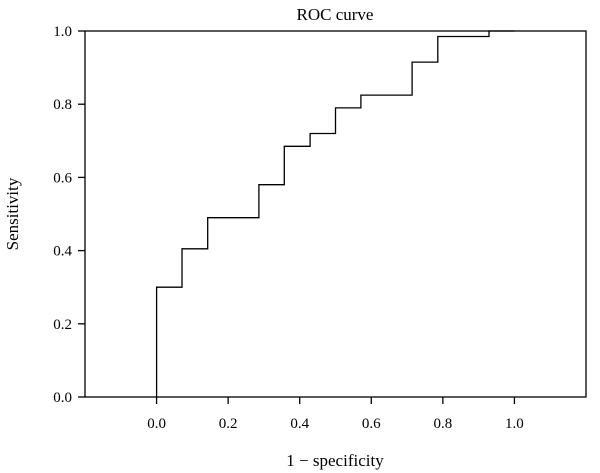 This screenshot has width=600, height=473. What do you see at coordinates (62, 32) in the screenshot?
I see `y-tick-label: 1.0` at bounding box center [62, 32].